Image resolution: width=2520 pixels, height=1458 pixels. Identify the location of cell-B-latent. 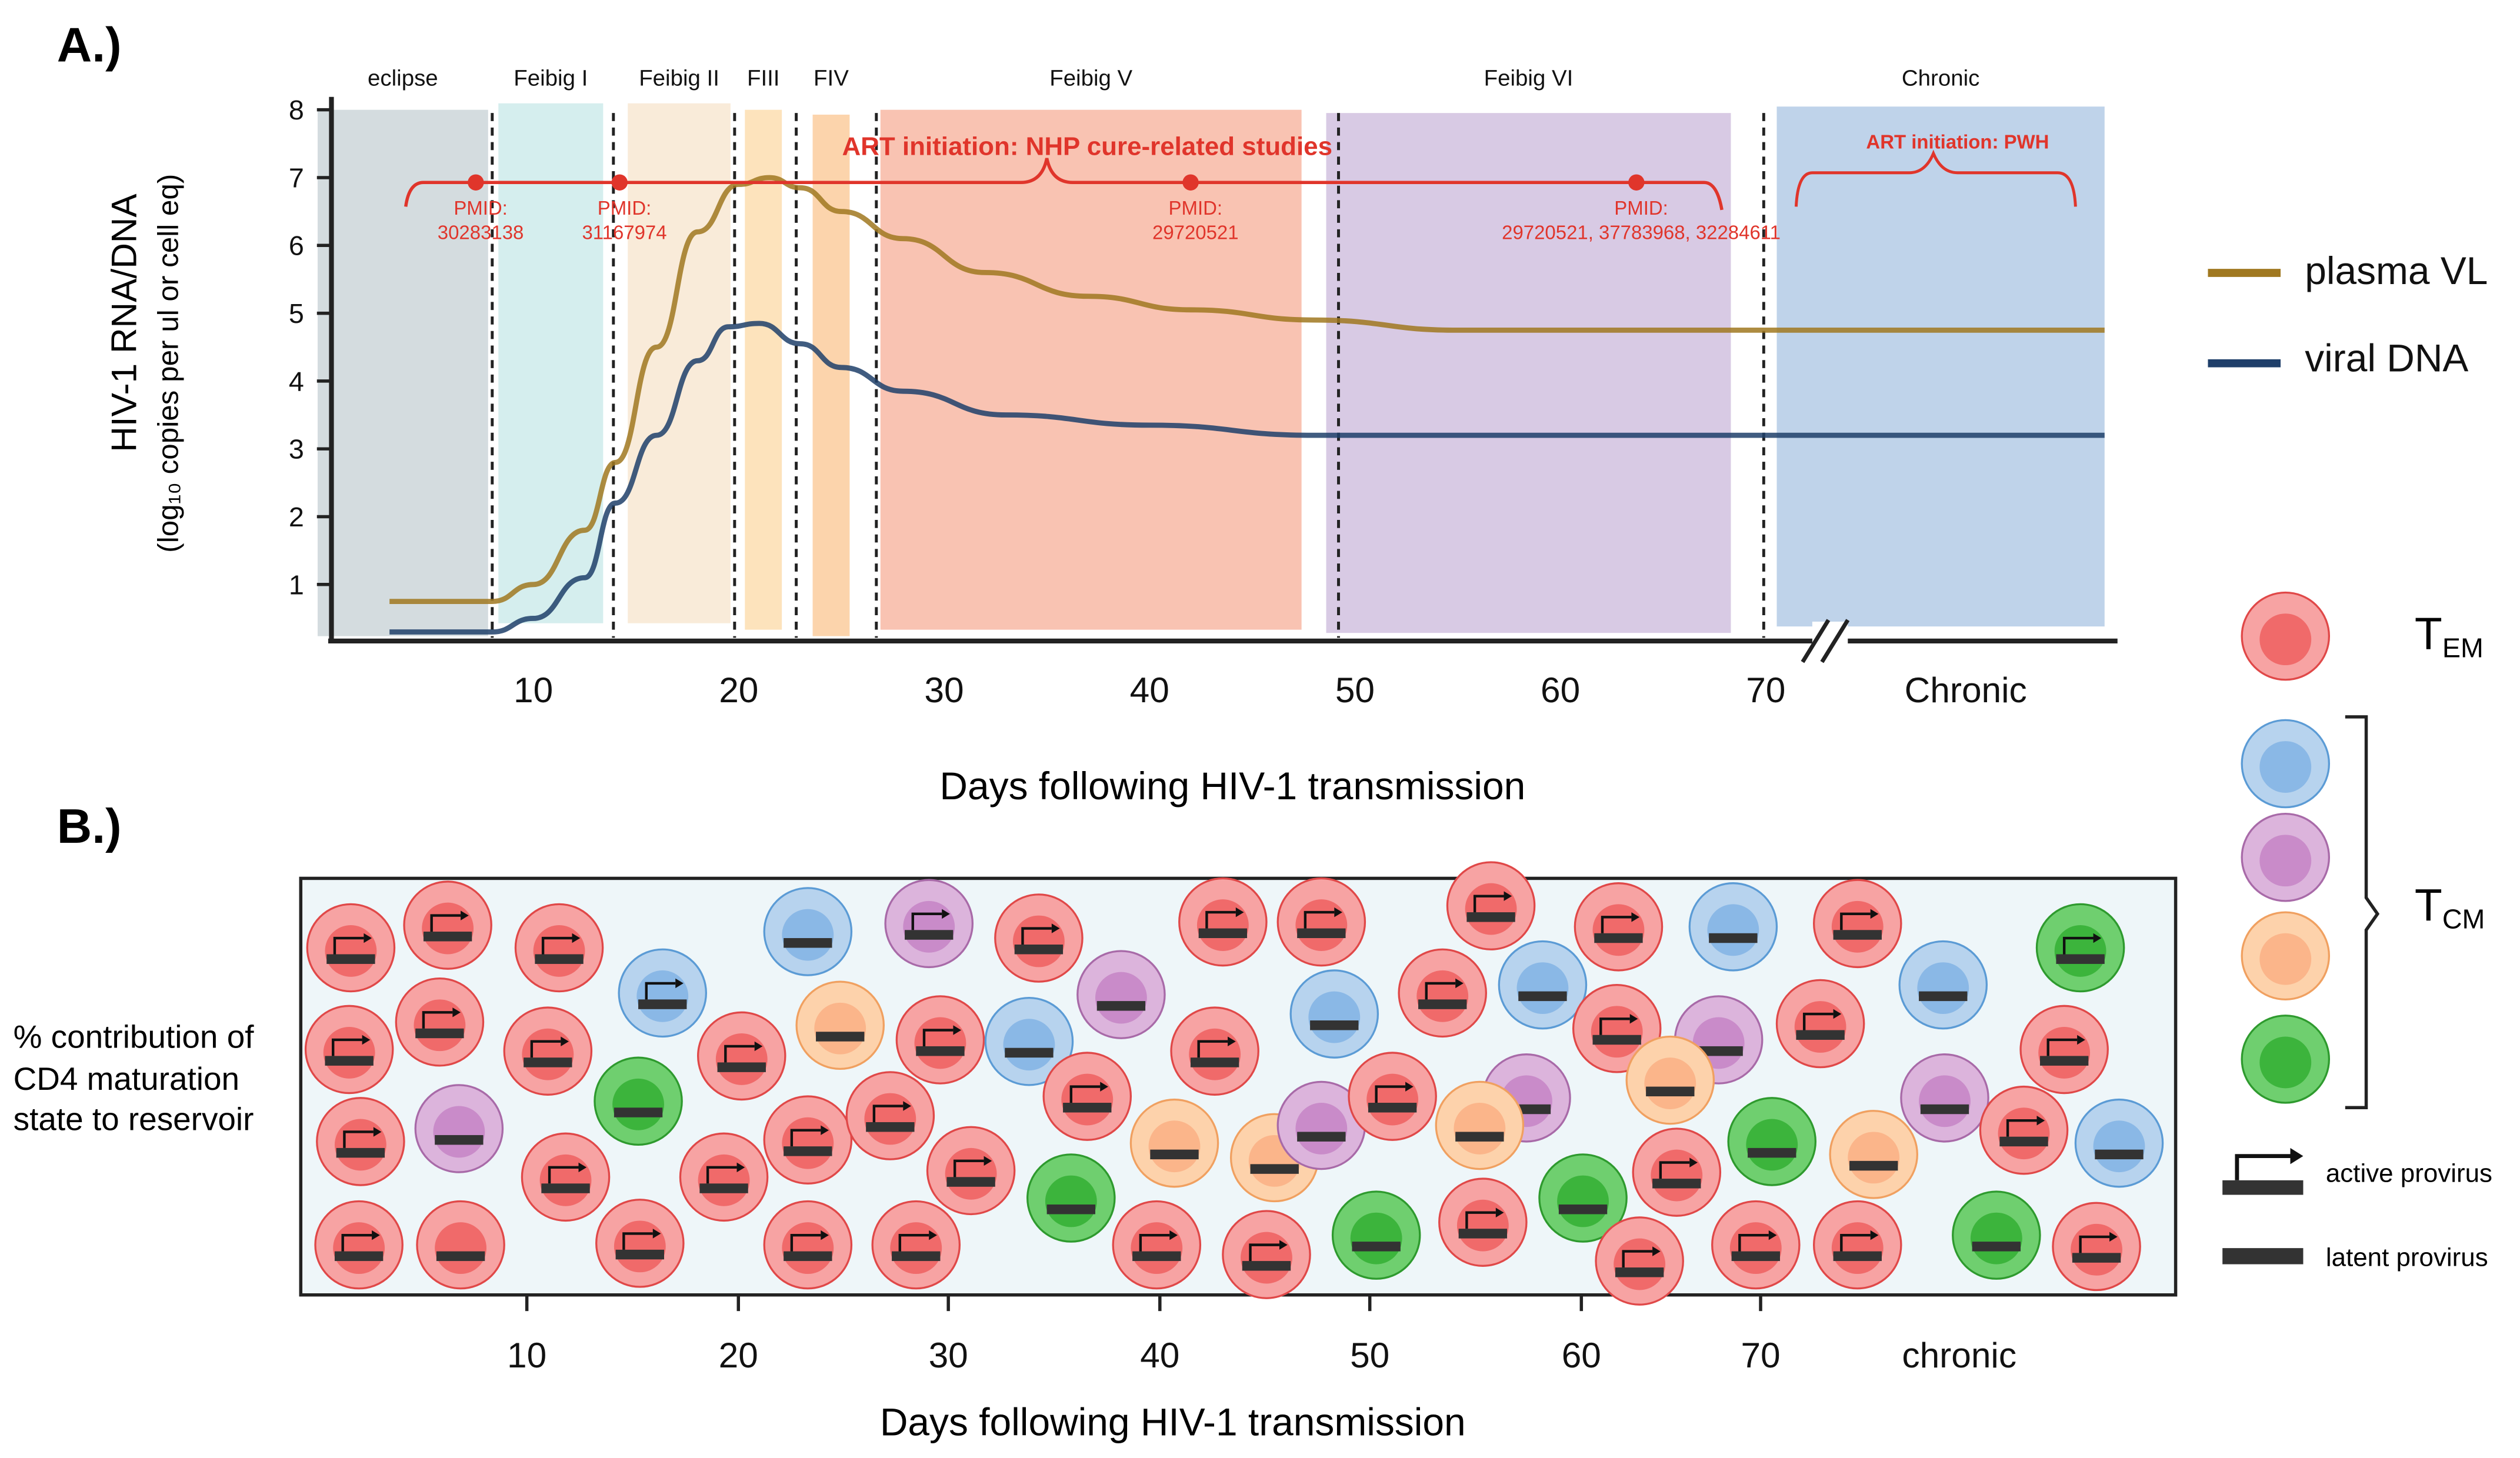
(1029, 1041).